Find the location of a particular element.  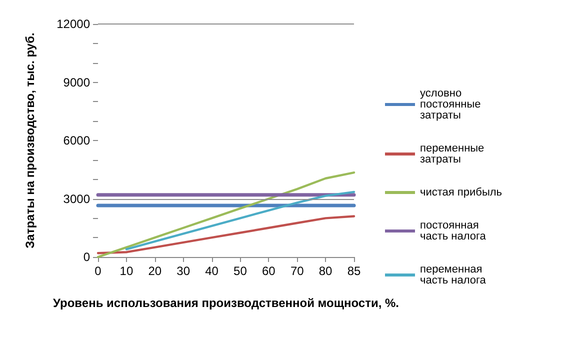

y-tick-label: 12000 is located at coordinates (73, 24).